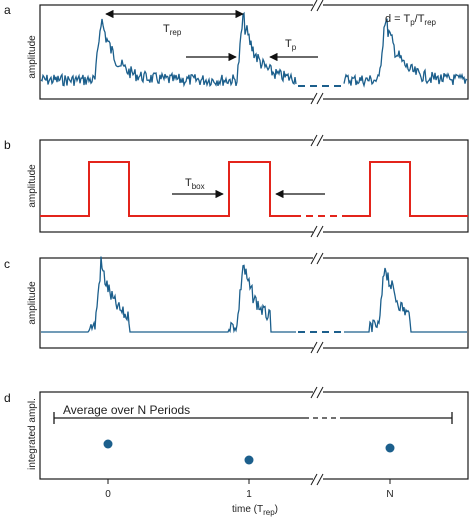 This screenshot has height=520, width=475. What do you see at coordinates (108, 494) in the screenshot?
I see `x-tick-label-0: 0` at bounding box center [108, 494].